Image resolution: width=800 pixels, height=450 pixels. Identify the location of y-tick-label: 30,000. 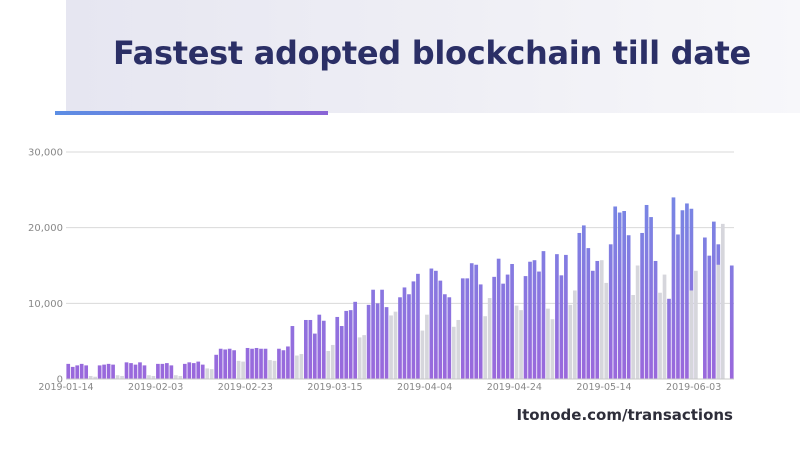
(45, 153).